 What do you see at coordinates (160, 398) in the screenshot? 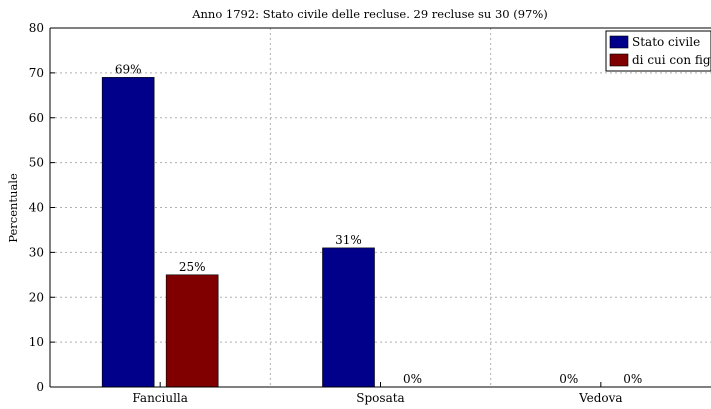
I see `x-tick-label: Fanciulla` at bounding box center [160, 398].